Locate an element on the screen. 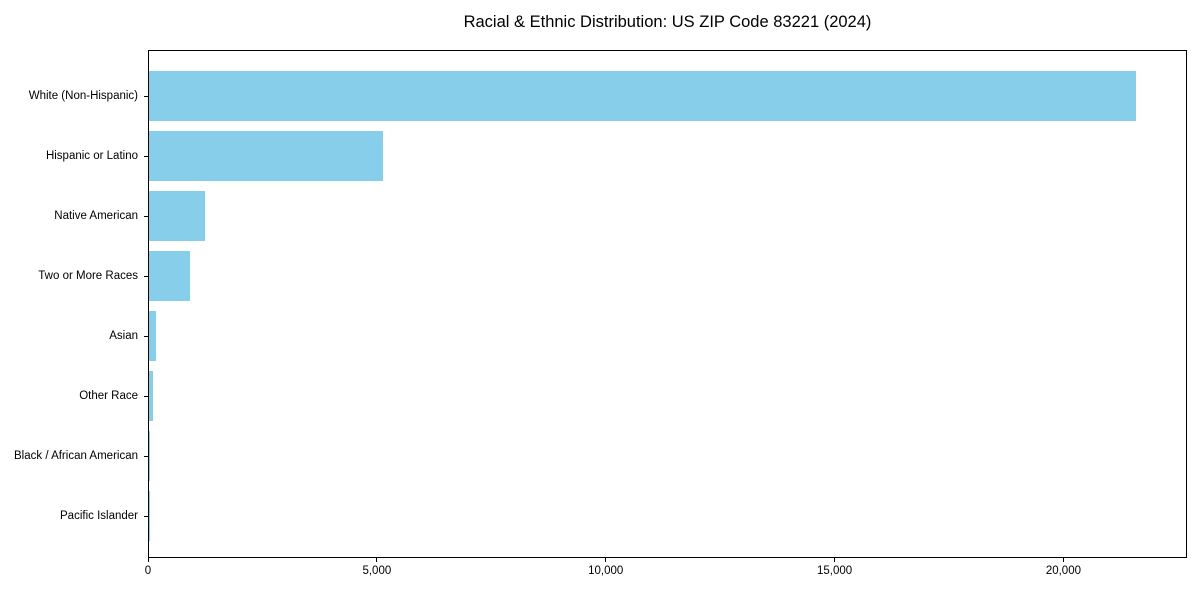  y-axis-label: Hispanic or Latino is located at coordinates (91, 156).